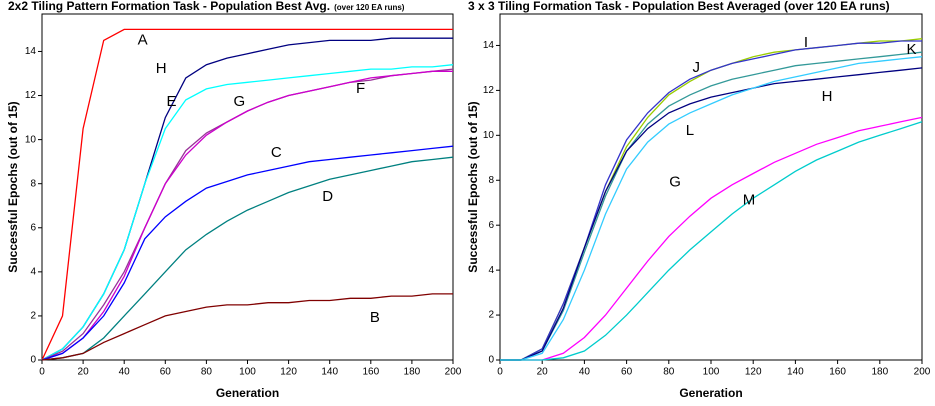 The image size is (935, 406). Describe the element at coordinates (749, 199) in the screenshot. I see `series-label: M` at that location.